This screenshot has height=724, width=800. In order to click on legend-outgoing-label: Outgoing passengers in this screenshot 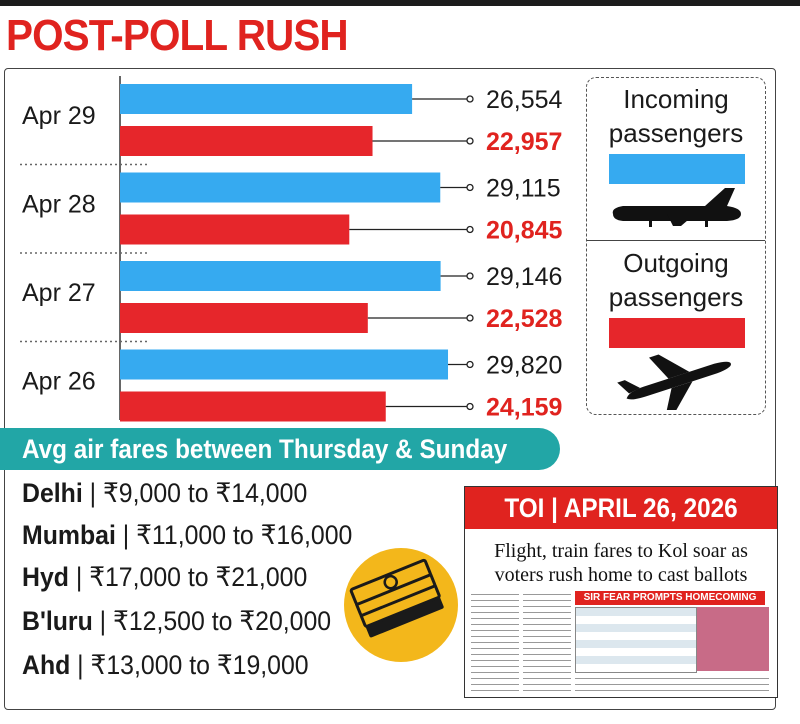, I will do `click(676, 280)`.